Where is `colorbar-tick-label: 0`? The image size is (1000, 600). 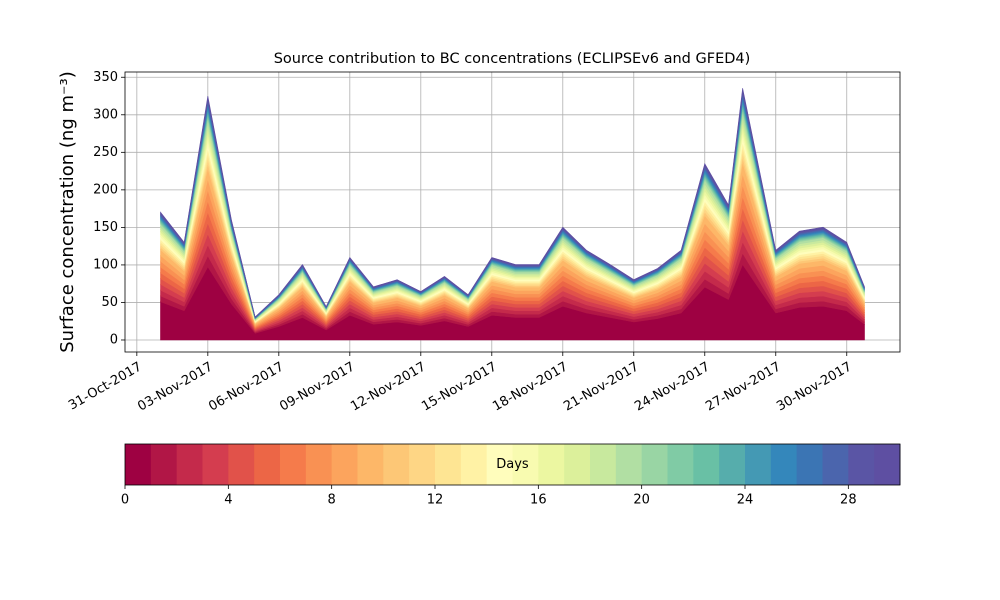
colorbar-tick-label: 0 is located at coordinates (125, 500).